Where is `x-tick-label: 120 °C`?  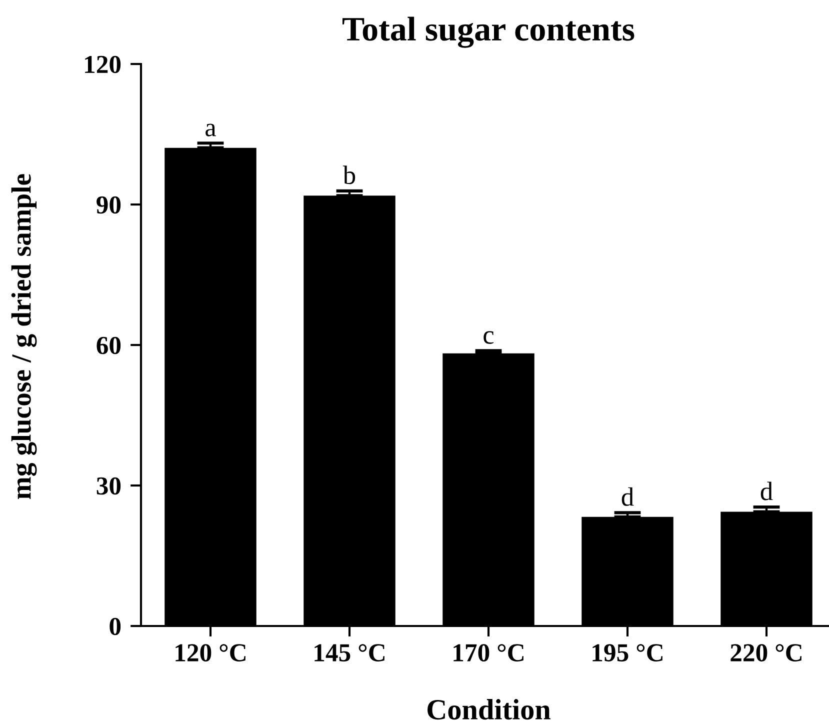
x-tick-label: 120 °C is located at coordinates (211, 653).